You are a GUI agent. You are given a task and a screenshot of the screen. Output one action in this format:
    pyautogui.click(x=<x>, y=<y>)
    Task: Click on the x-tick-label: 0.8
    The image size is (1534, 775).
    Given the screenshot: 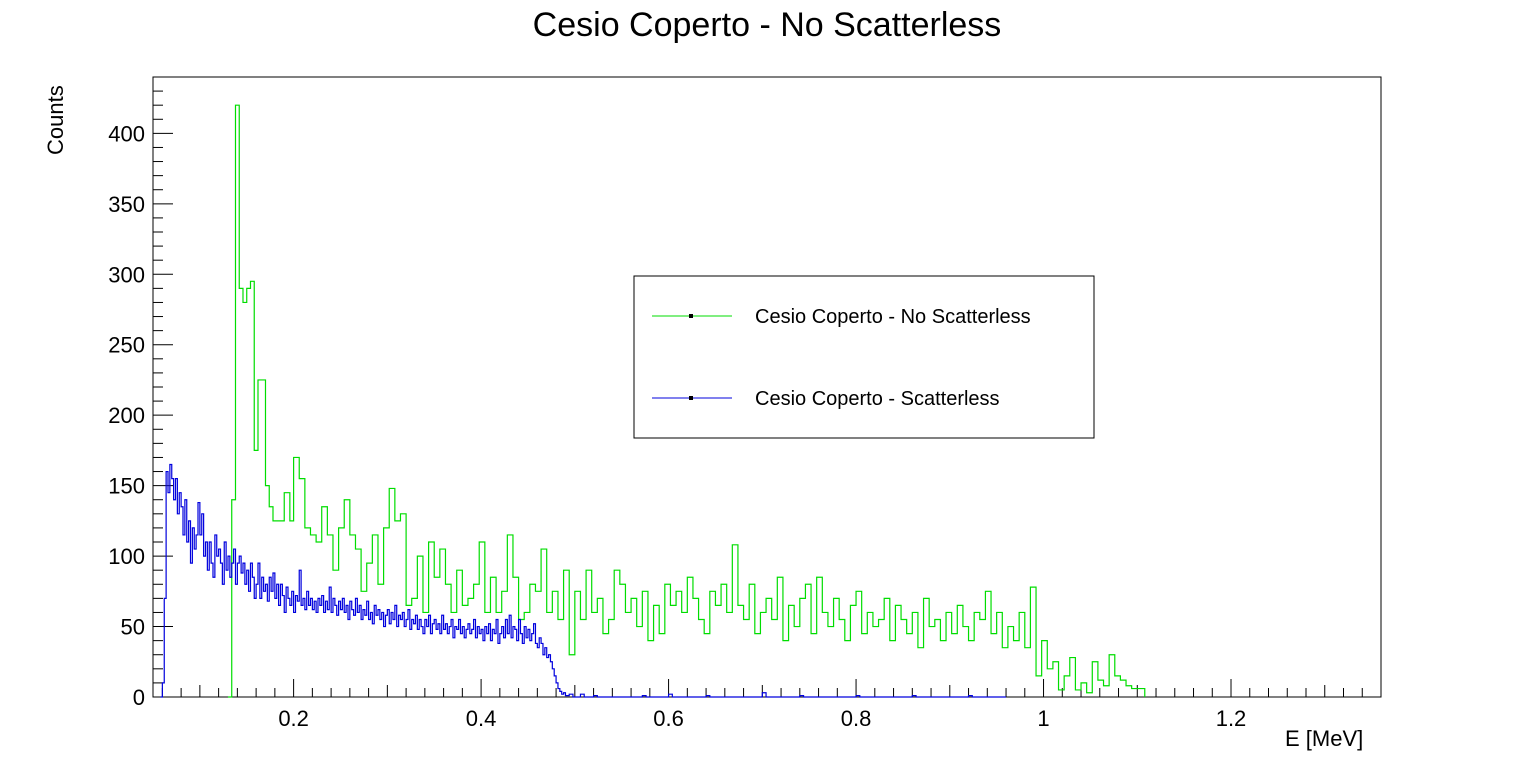 What is the action you would take?
    pyautogui.click(x=856, y=718)
    